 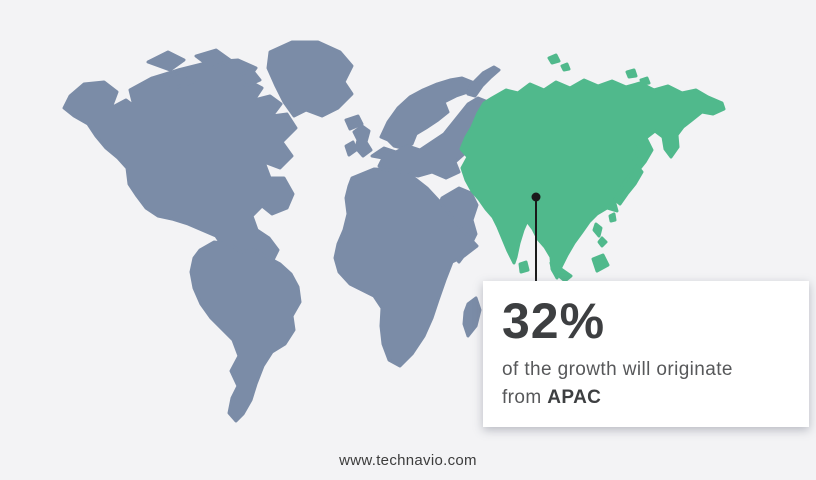 What do you see at coordinates (180, 165) in the screenshot?
I see `region-north-america` at bounding box center [180, 165].